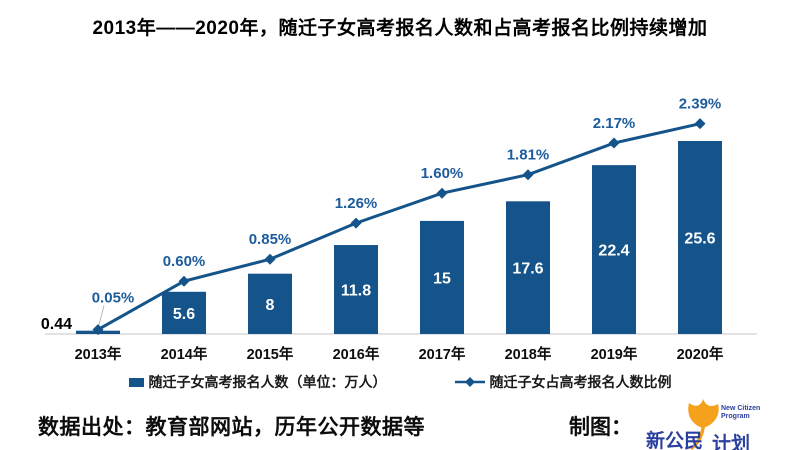 Image resolution: width=800 pixels, height=450 pixels. What do you see at coordinates (614, 123) in the screenshot?
I see `pct-label-2019年: 2.17%` at bounding box center [614, 123].